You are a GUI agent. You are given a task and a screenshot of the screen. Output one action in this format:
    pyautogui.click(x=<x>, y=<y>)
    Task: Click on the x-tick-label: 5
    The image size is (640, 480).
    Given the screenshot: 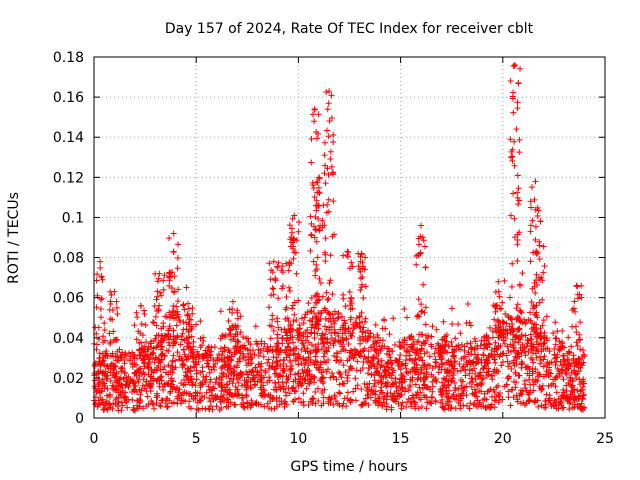 What is the action you would take?
    pyautogui.click(x=196, y=439)
    